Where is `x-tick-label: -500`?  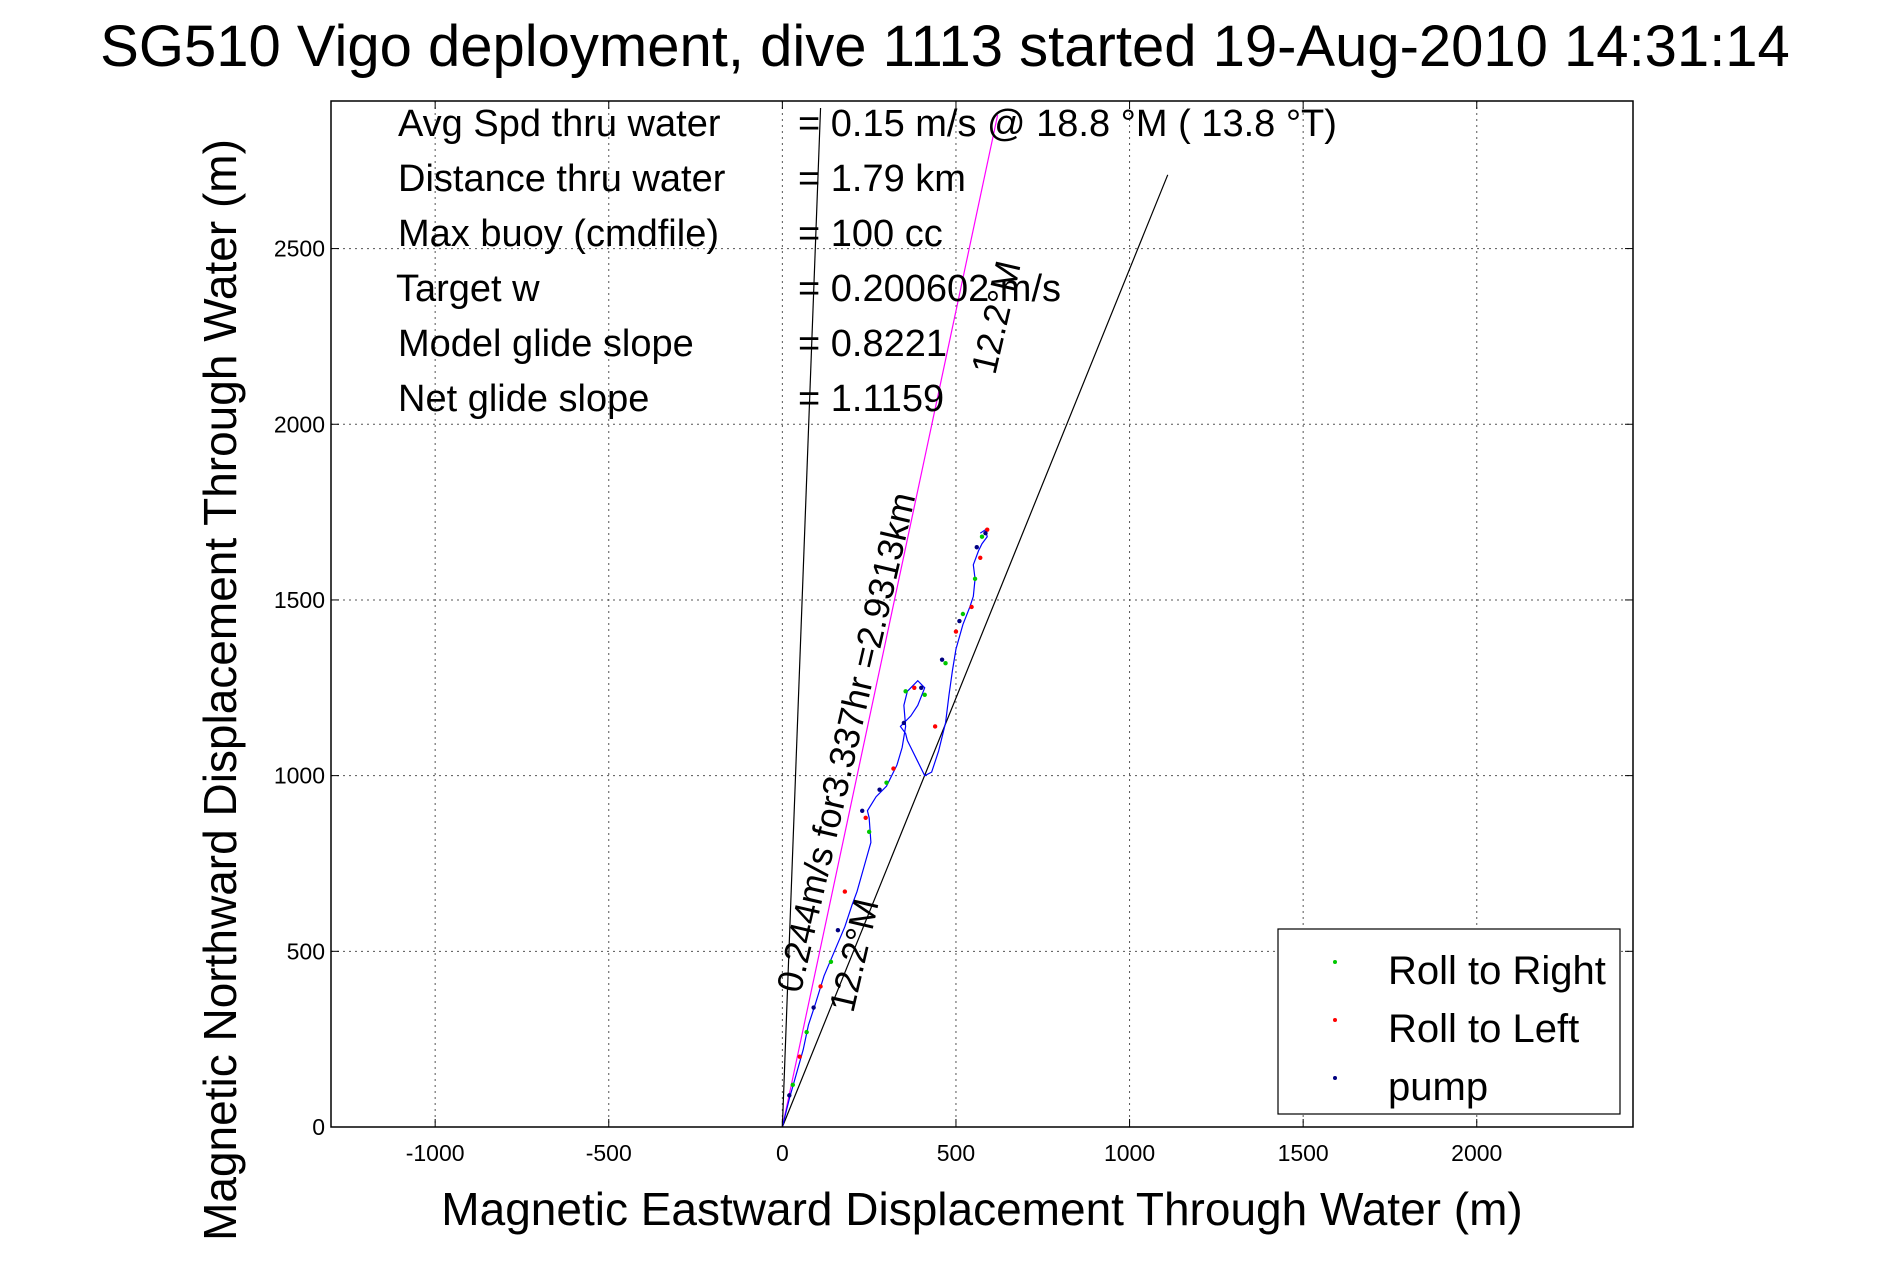
x-tick-label: -500 is located at coordinates (609, 1153).